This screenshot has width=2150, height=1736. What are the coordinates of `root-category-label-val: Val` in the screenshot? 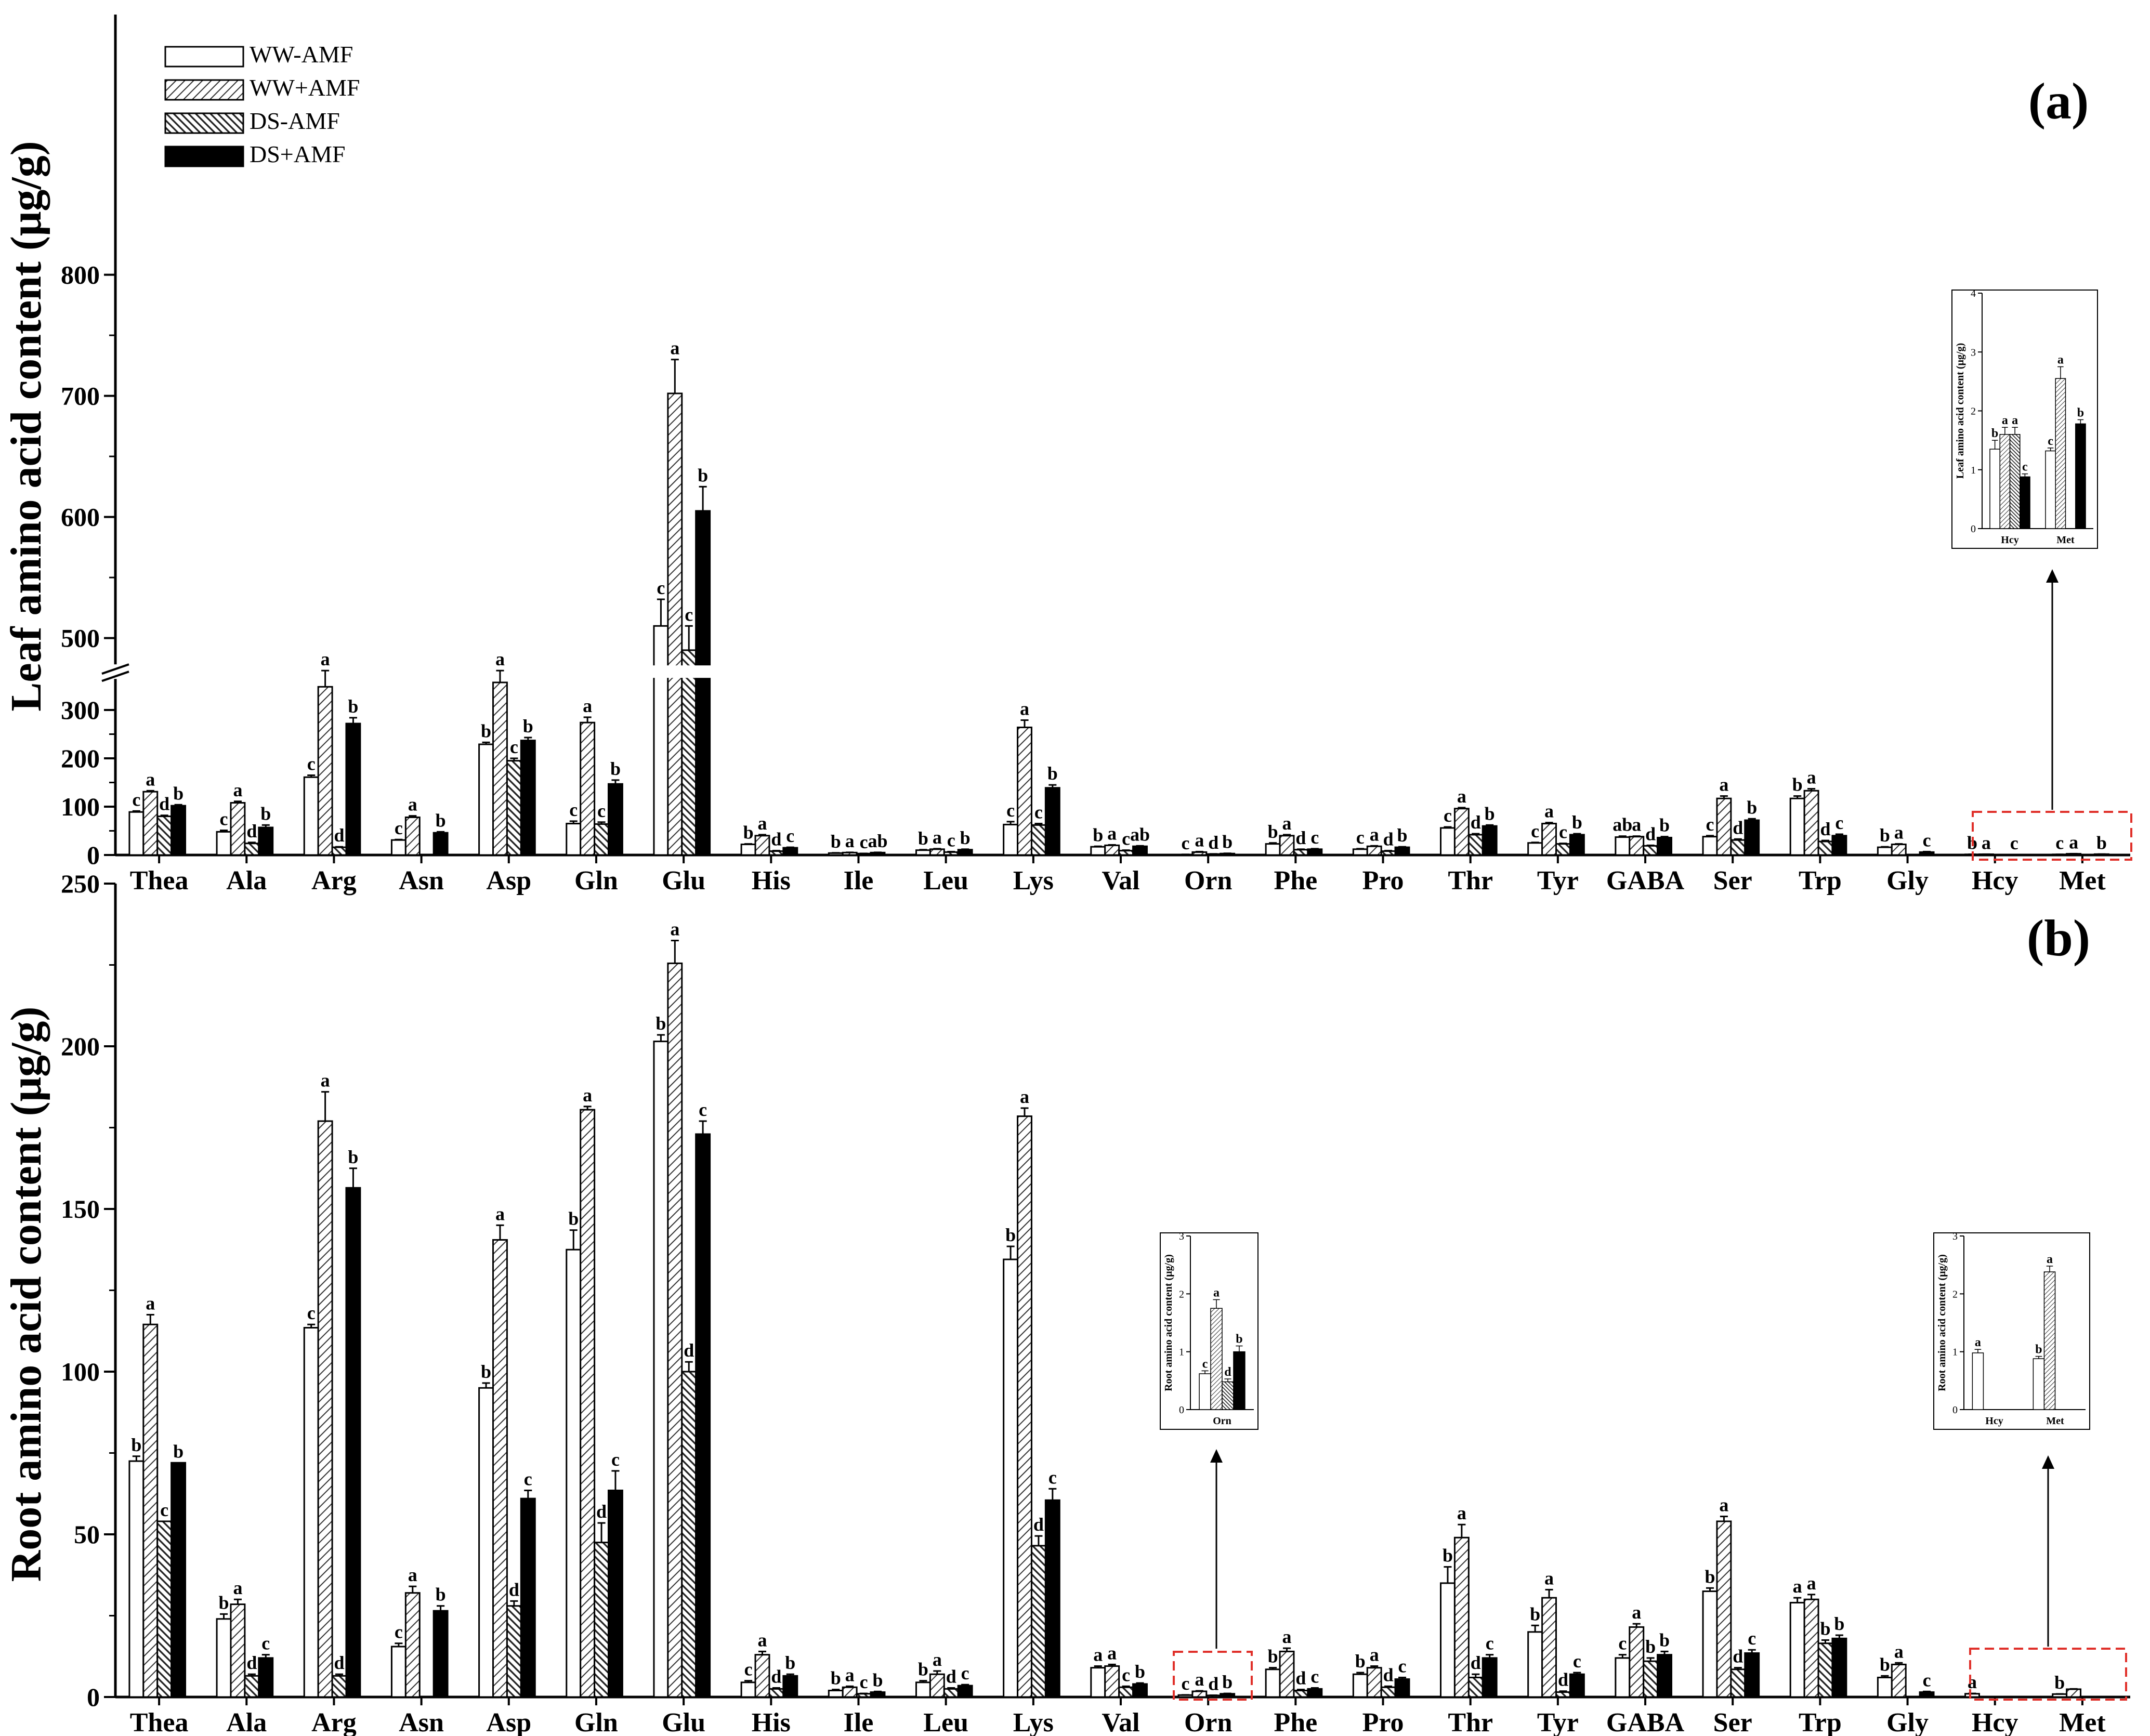 It's located at (1120, 1722).